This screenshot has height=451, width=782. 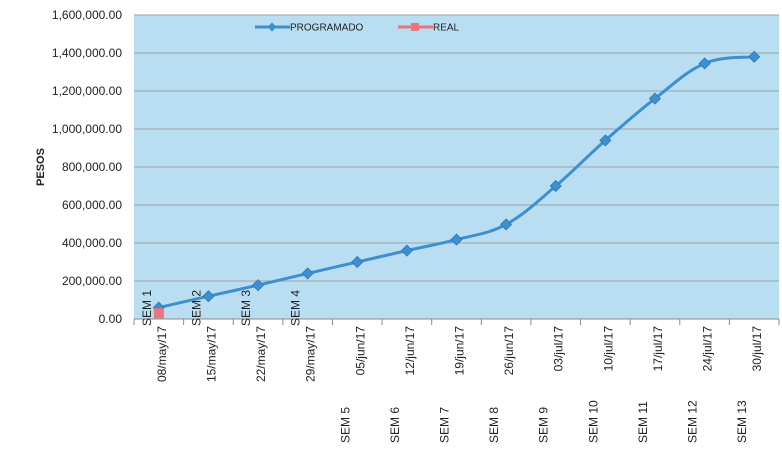 I want to click on y-tick-label: 1,400,000.00, so click(x=87, y=53).